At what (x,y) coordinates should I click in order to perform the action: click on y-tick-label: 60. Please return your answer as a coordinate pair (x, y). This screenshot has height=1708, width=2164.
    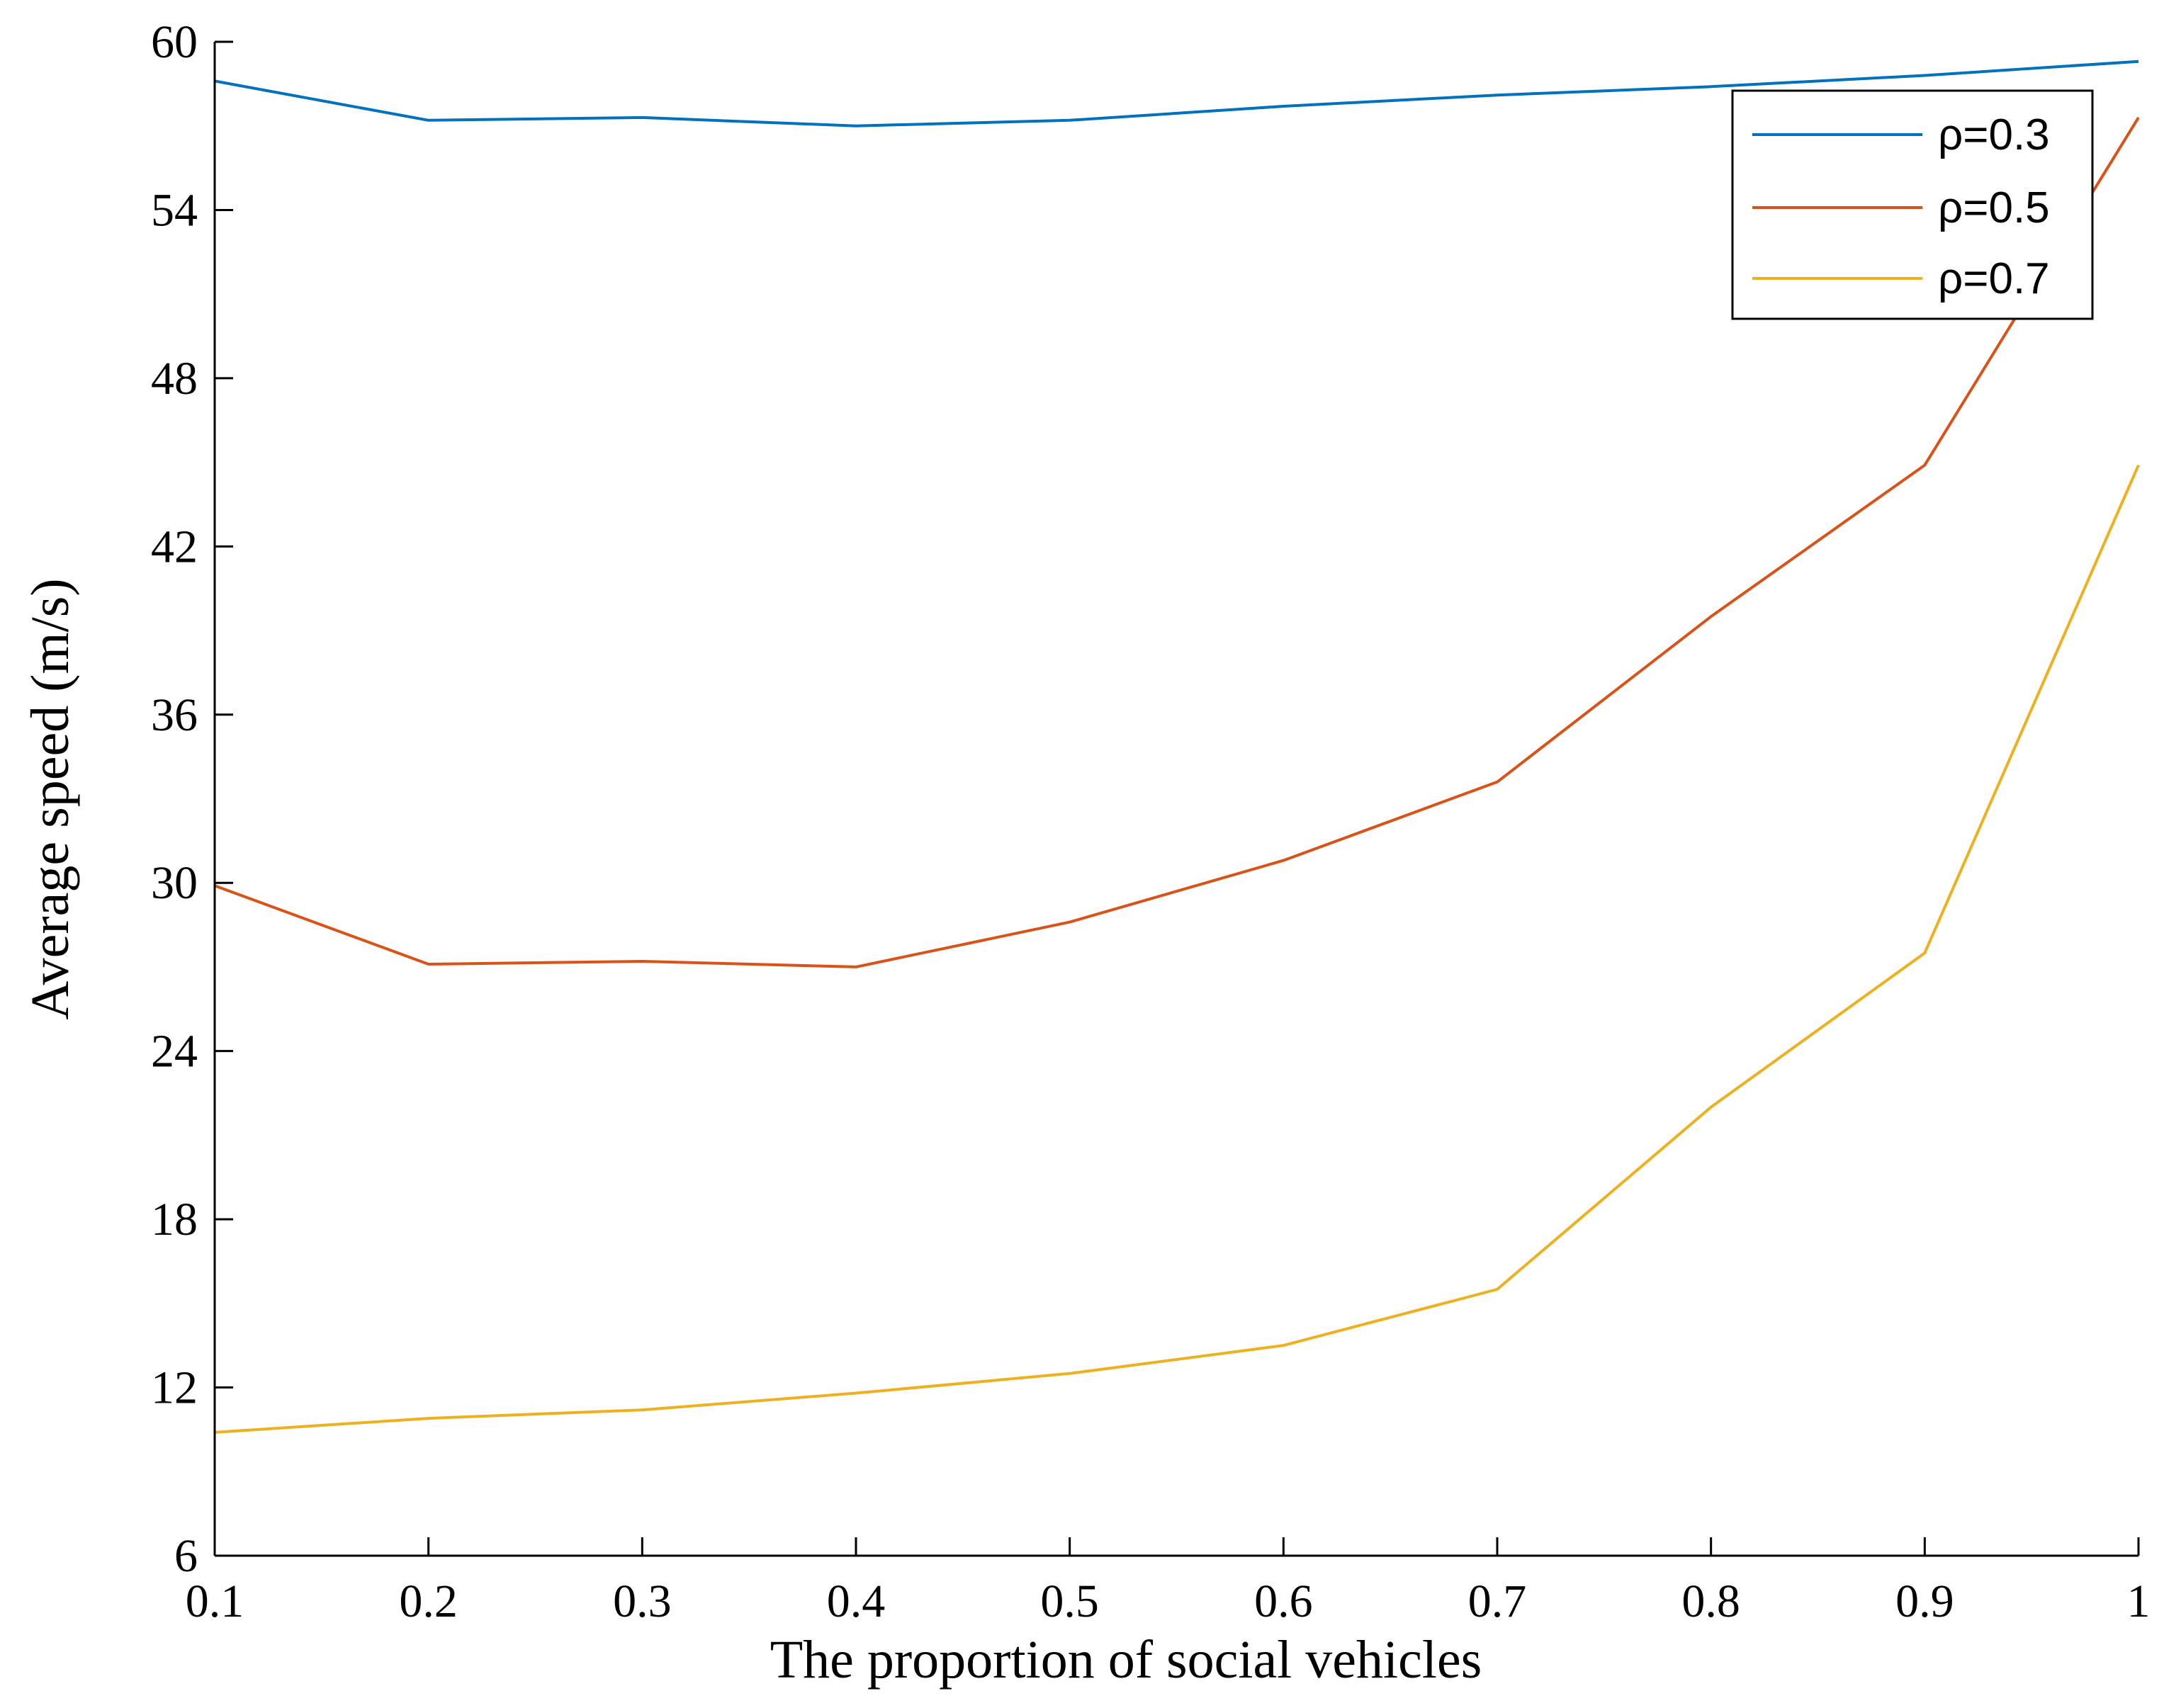
    Looking at the image, I should click on (174, 42).